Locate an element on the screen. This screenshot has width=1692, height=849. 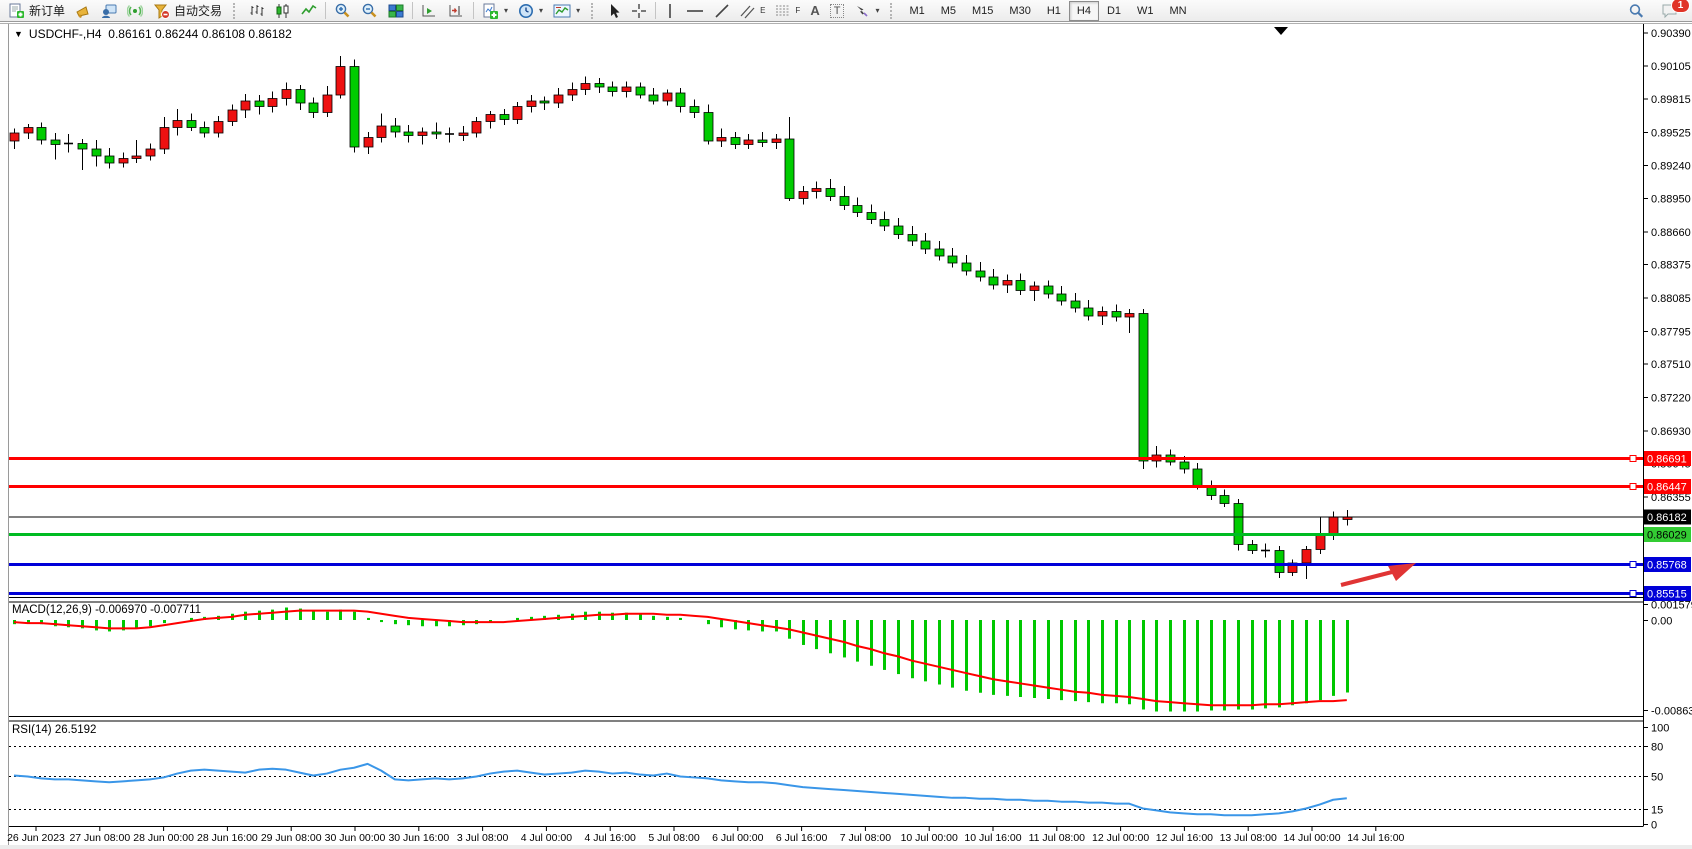
svg-text: 0.87795 is located at coordinates (1671, 333).